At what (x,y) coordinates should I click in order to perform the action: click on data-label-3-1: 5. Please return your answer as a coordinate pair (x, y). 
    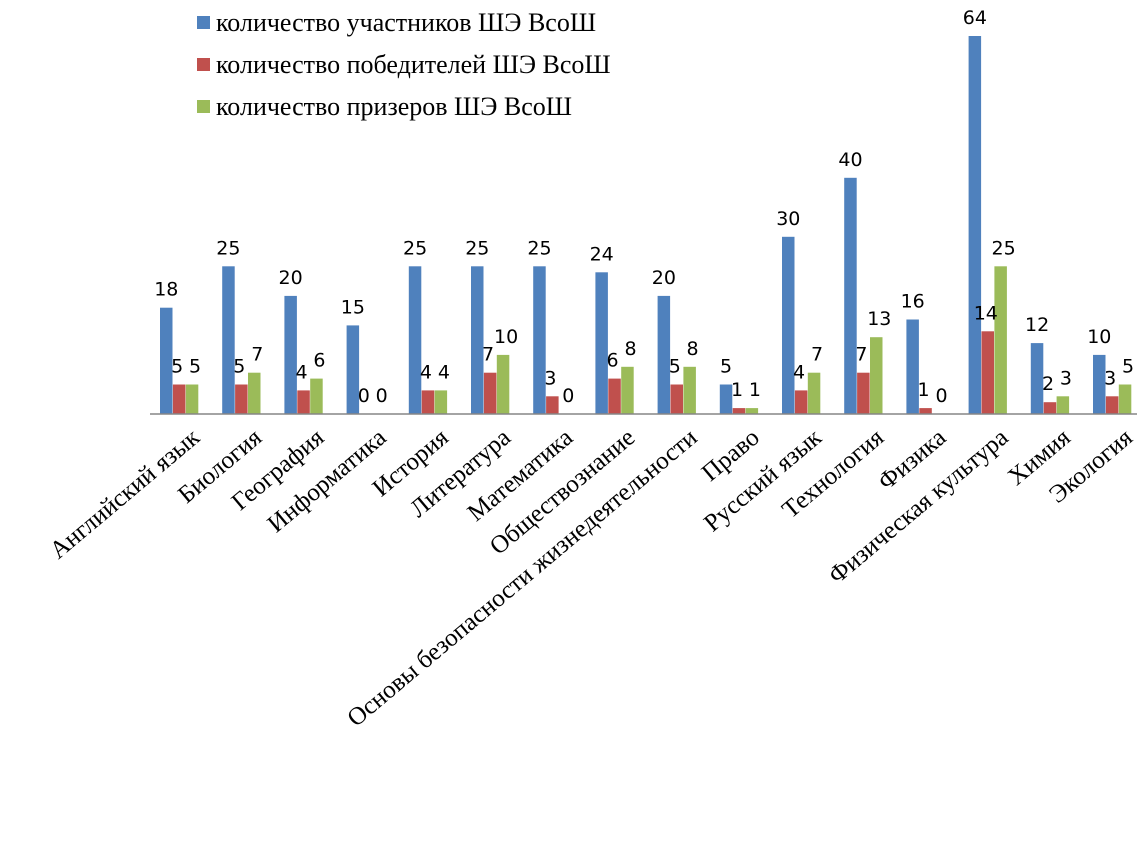
    Looking at the image, I should click on (195, 367).